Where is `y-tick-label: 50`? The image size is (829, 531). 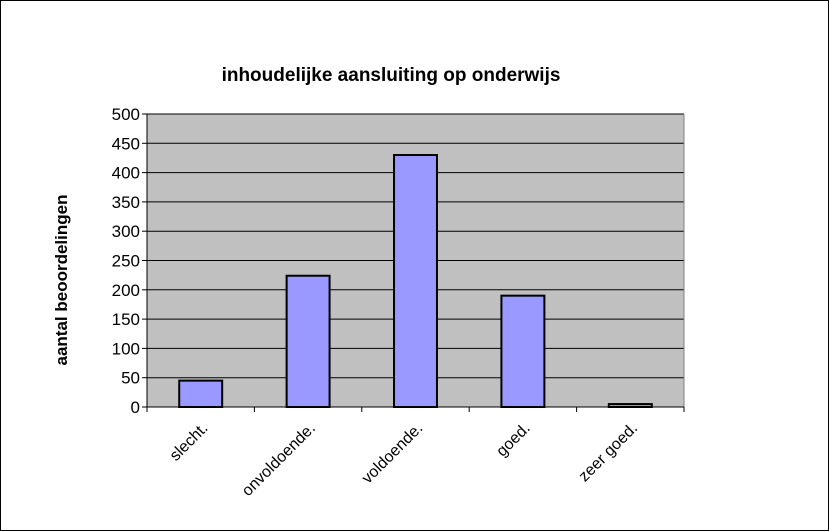
y-tick-label: 50 is located at coordinates (130, 378).